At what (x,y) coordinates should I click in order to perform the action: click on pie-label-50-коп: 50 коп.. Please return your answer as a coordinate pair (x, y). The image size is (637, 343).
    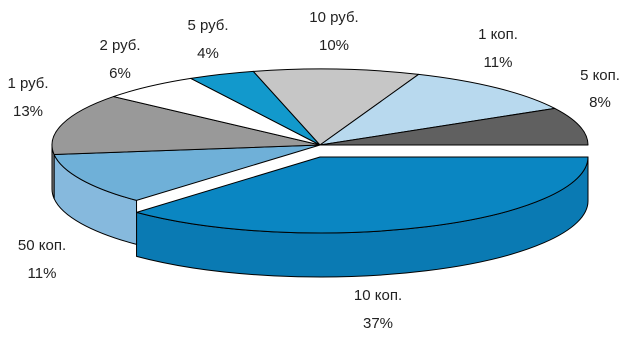
    Looking at the image, I should click on (42, 245).